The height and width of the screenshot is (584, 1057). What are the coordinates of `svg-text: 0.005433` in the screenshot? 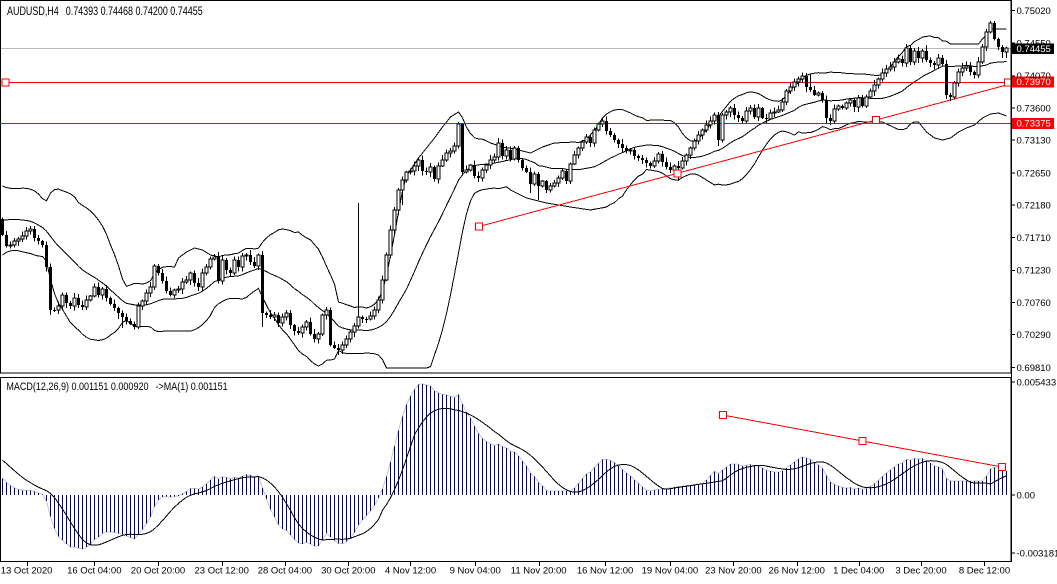 It's located at (1037, 383).